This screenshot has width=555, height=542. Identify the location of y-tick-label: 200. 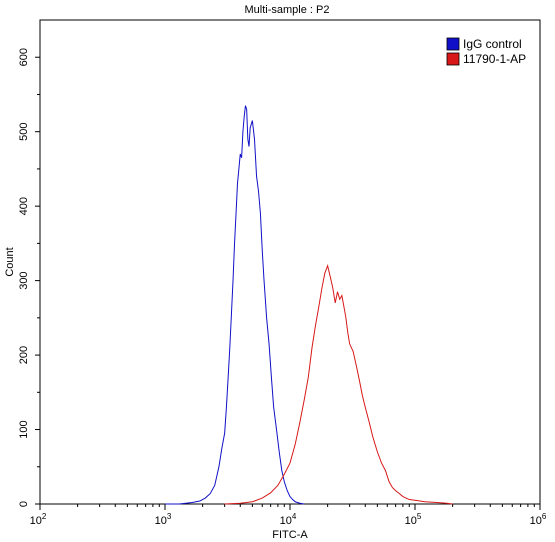
(24, 355).